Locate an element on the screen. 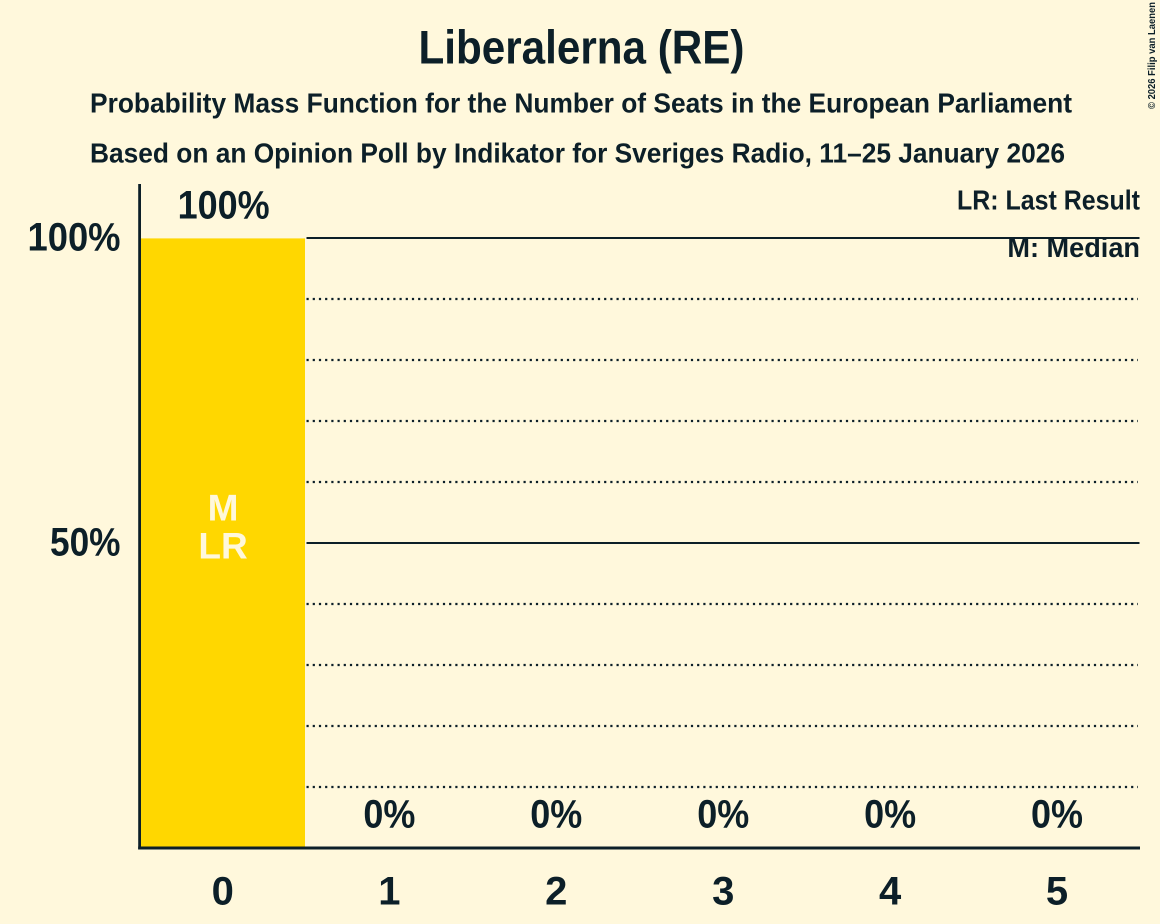 This screenshot has width=1160, height=924. svg-text: 1 is located at coordinates (389, 892).